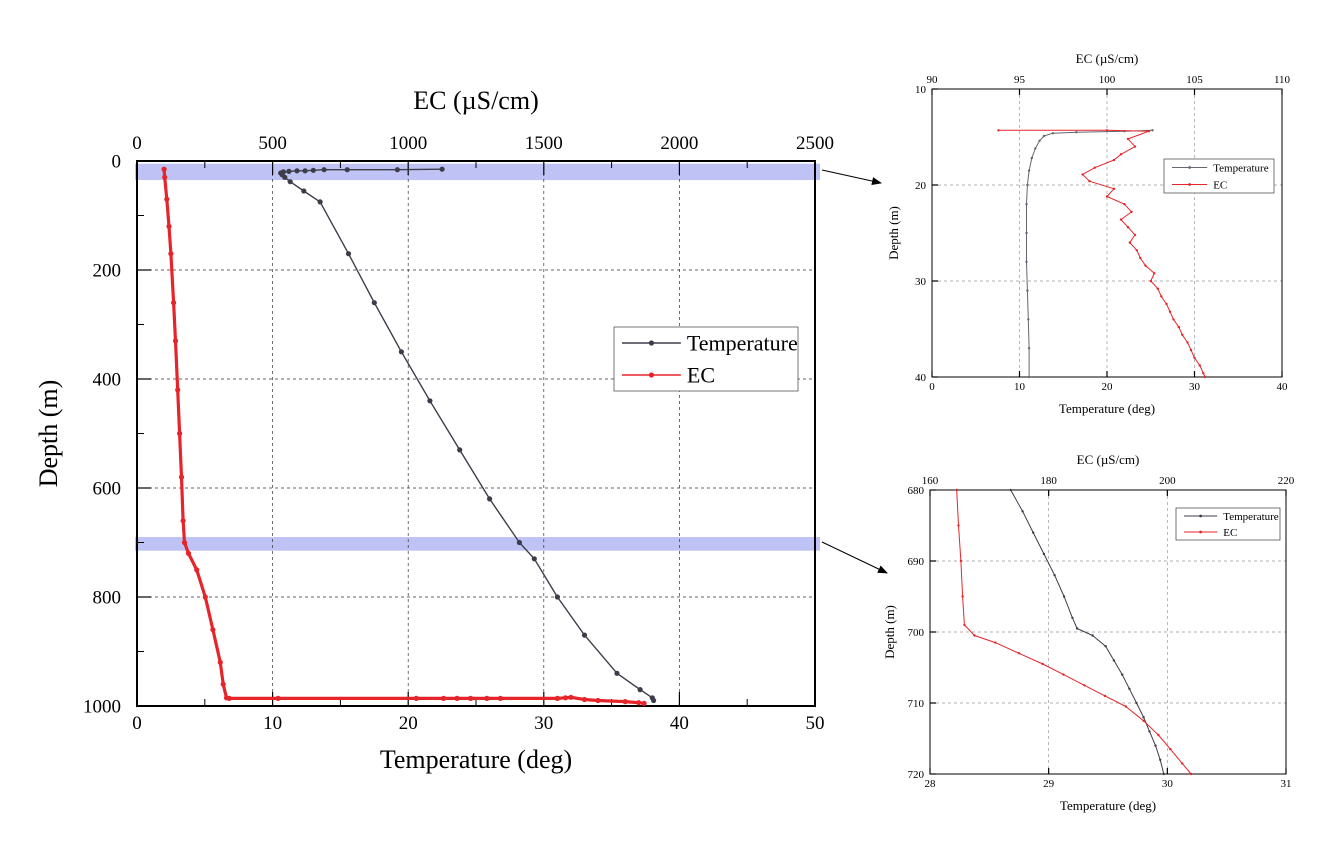 The width and height of the screenshot is (1332, 864). What do you see at coordinates (1107, 408) in the screenshot?
I see `x-axis-label: Temperature (deg)` at bounding box center [1107, 408].